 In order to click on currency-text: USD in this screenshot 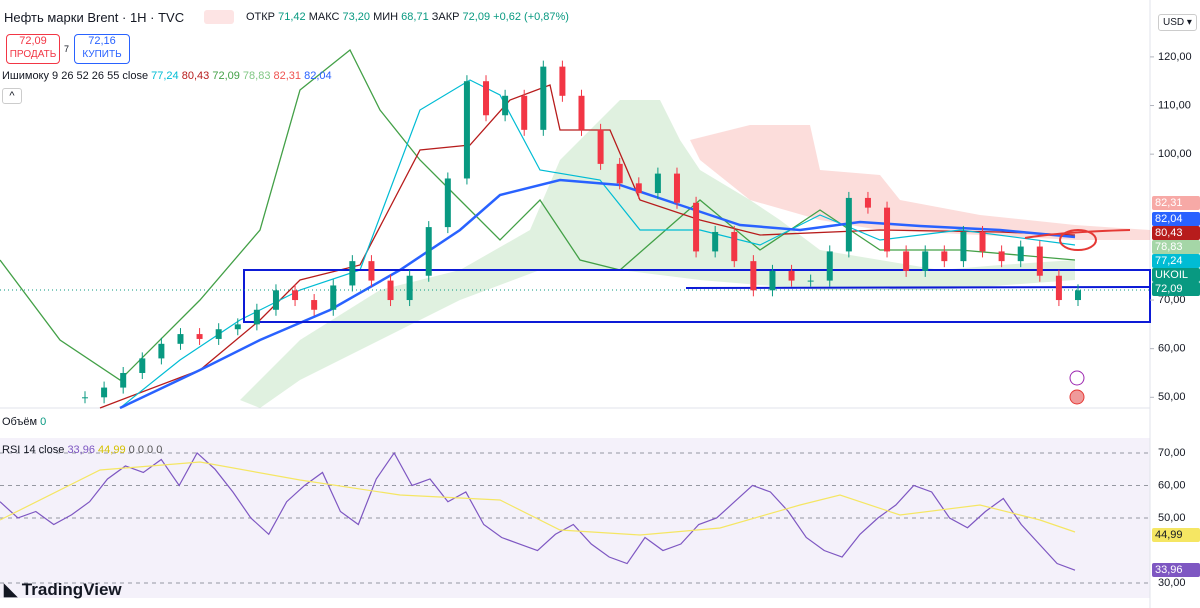, I will do `click(1174, 22)`.